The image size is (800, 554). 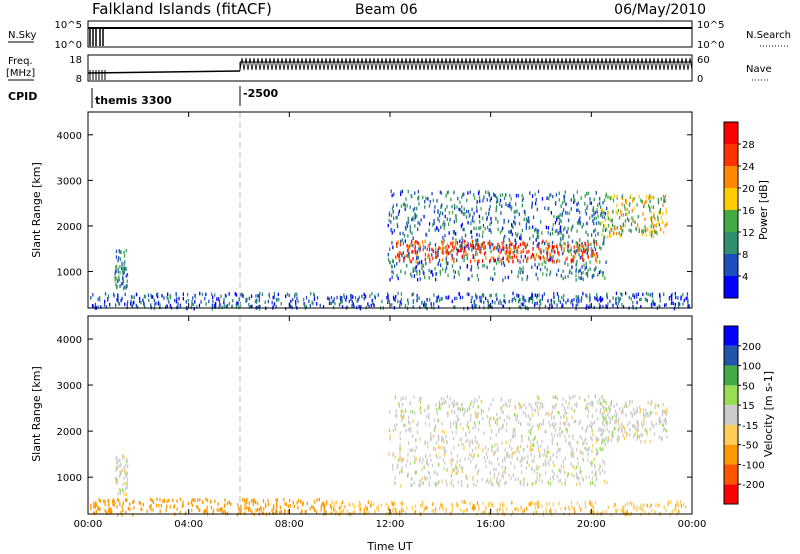 What do you see at coordinates (748, 145) in the screenshot?
I see `power-colorbar-tick-label: 28` at bounding box center [748, 145].